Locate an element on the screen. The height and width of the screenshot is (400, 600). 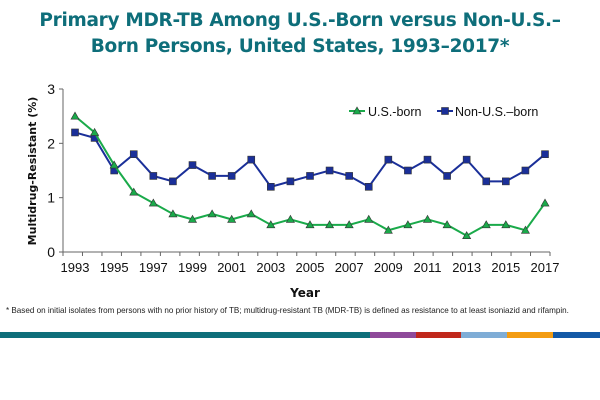
legend-marker-non-us-born is located at coordinates (445, 111).